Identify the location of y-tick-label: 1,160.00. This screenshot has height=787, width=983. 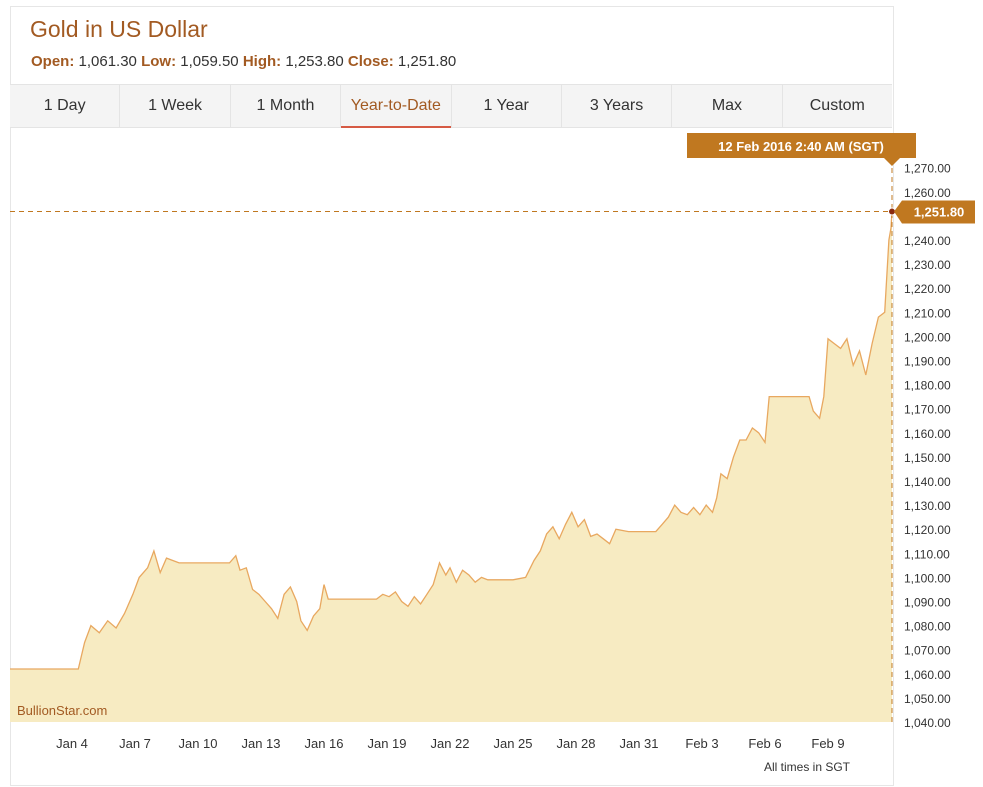
(927, 434).